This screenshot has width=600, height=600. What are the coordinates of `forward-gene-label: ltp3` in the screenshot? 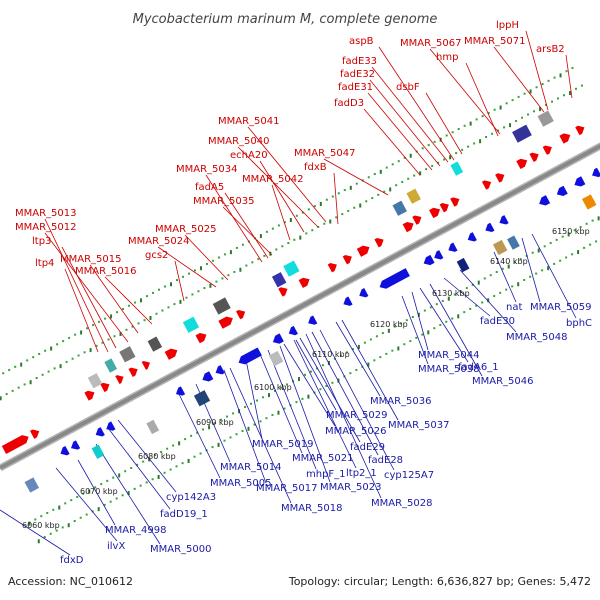 It's located at (41, 241).